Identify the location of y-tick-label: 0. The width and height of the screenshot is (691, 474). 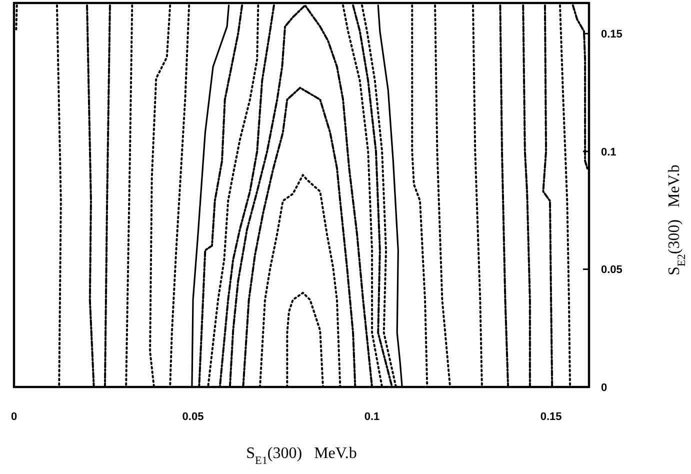
(604, 388).